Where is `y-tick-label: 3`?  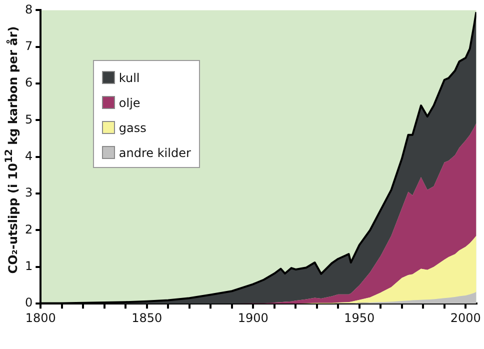 y-tick-label: 3 is located at coordinates (28, 193).